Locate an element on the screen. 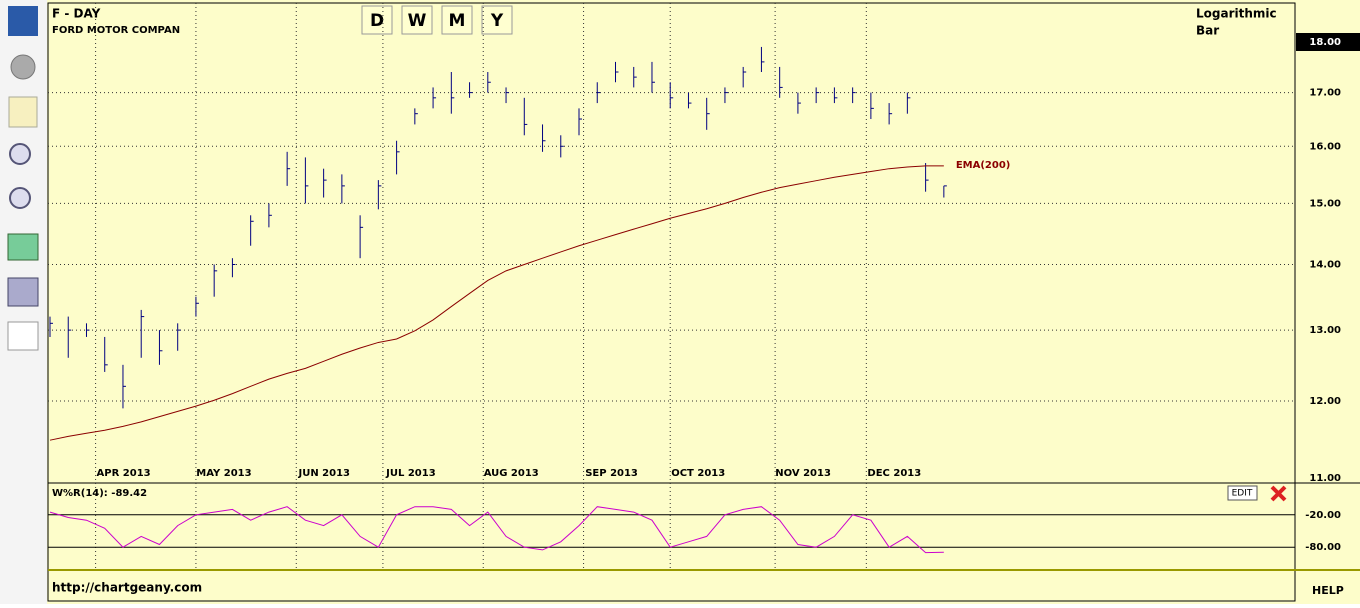 This screenshot has height=608, width=1360. footer-url: http://chartgeany.com is located at coordinates (127, 588).